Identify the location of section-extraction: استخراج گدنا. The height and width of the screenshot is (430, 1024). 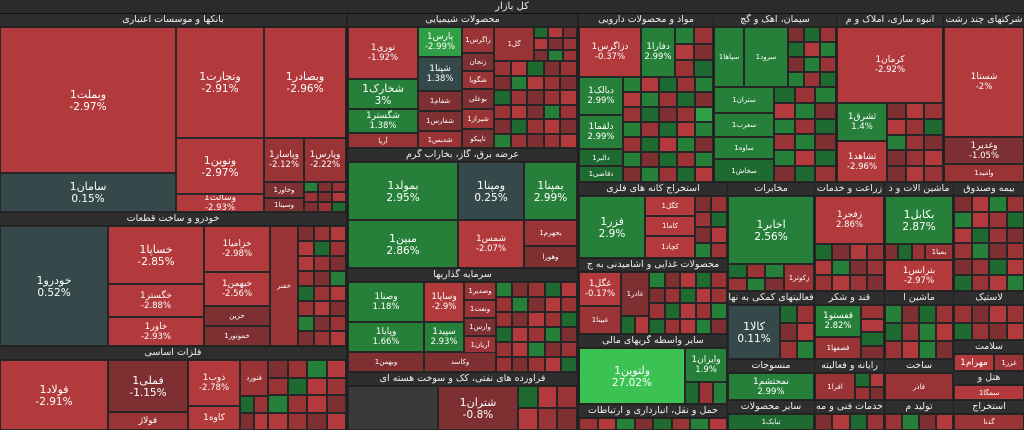
(989, 415).